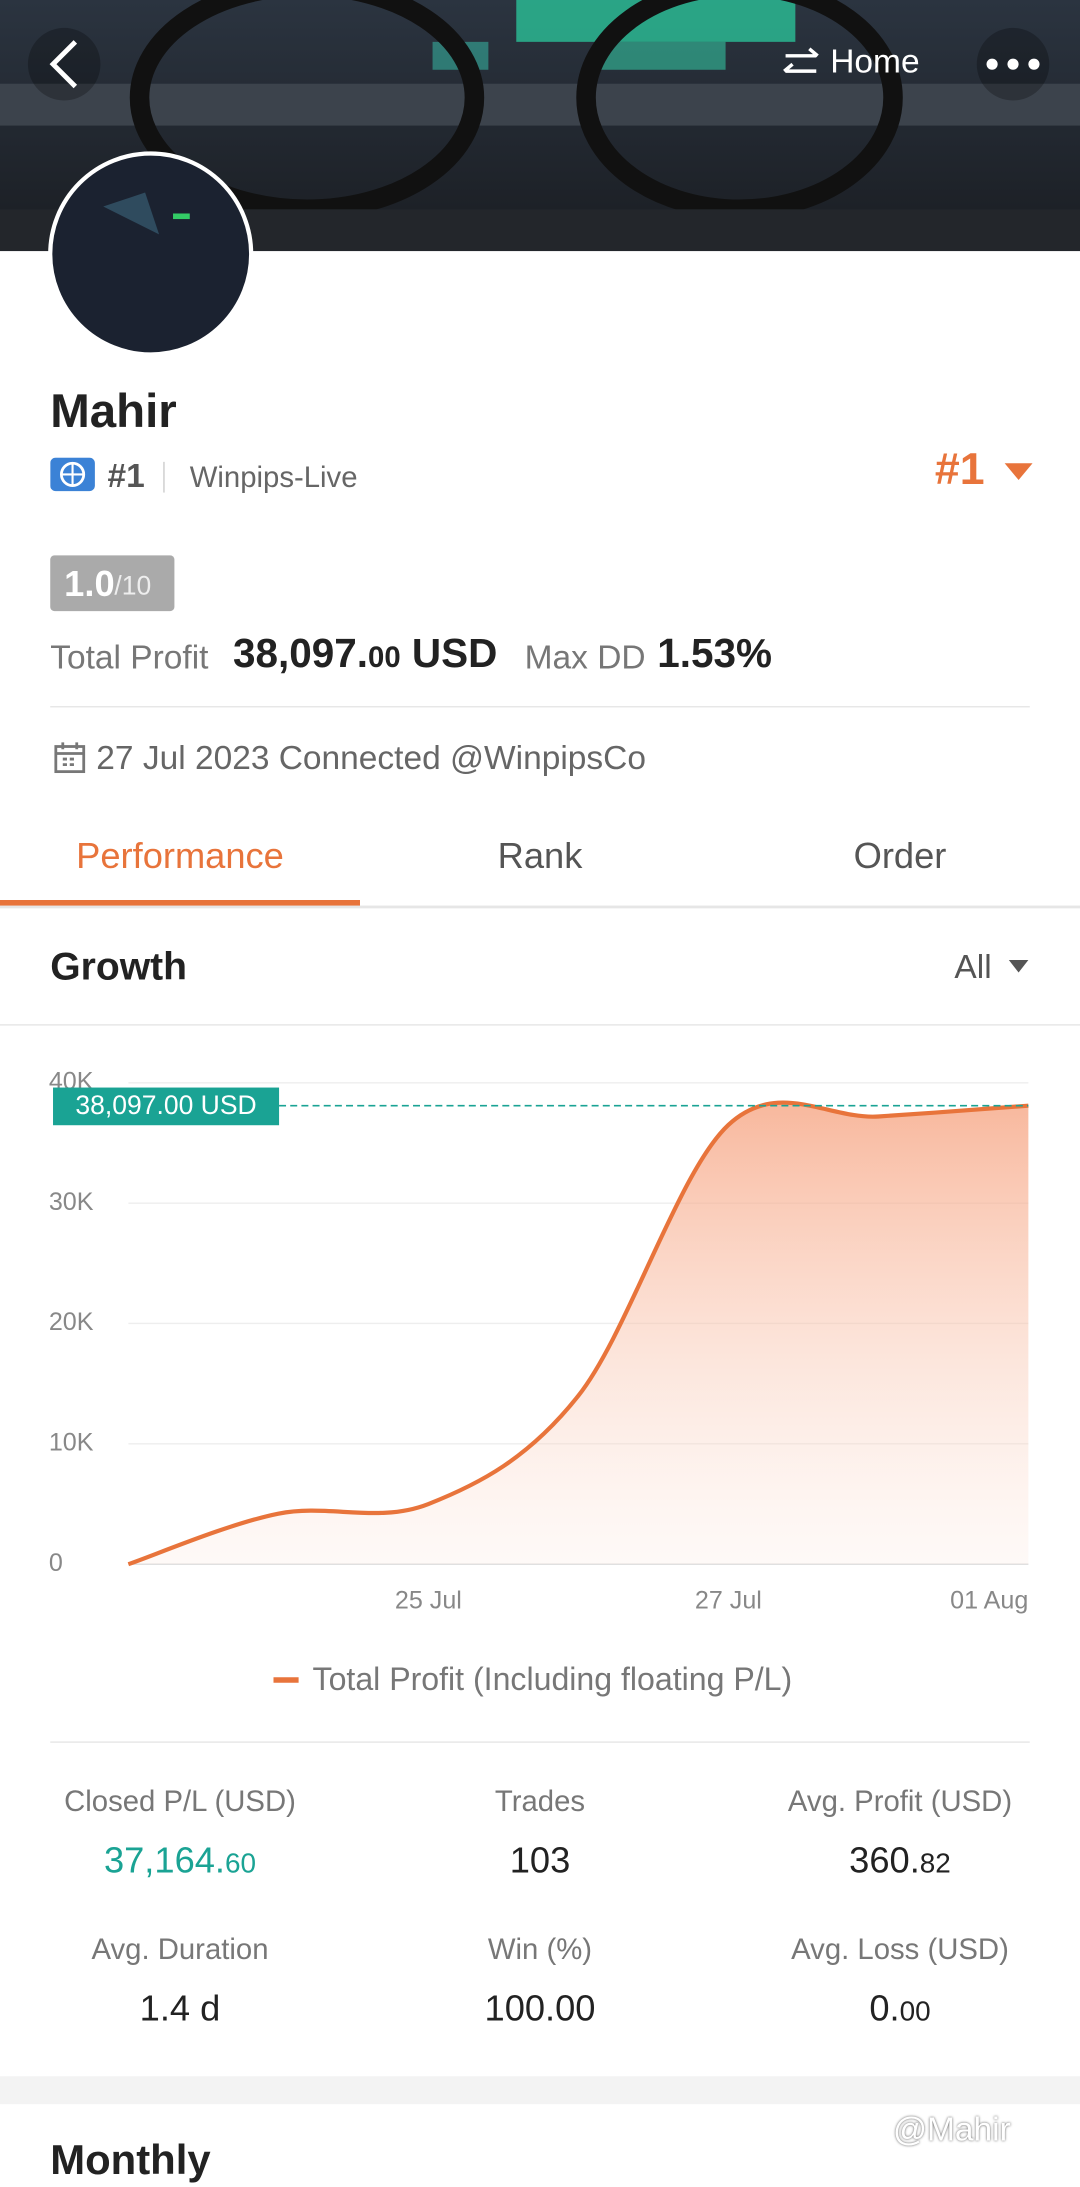  I want to click on watermark: @Mahir, so click(952, 2130).